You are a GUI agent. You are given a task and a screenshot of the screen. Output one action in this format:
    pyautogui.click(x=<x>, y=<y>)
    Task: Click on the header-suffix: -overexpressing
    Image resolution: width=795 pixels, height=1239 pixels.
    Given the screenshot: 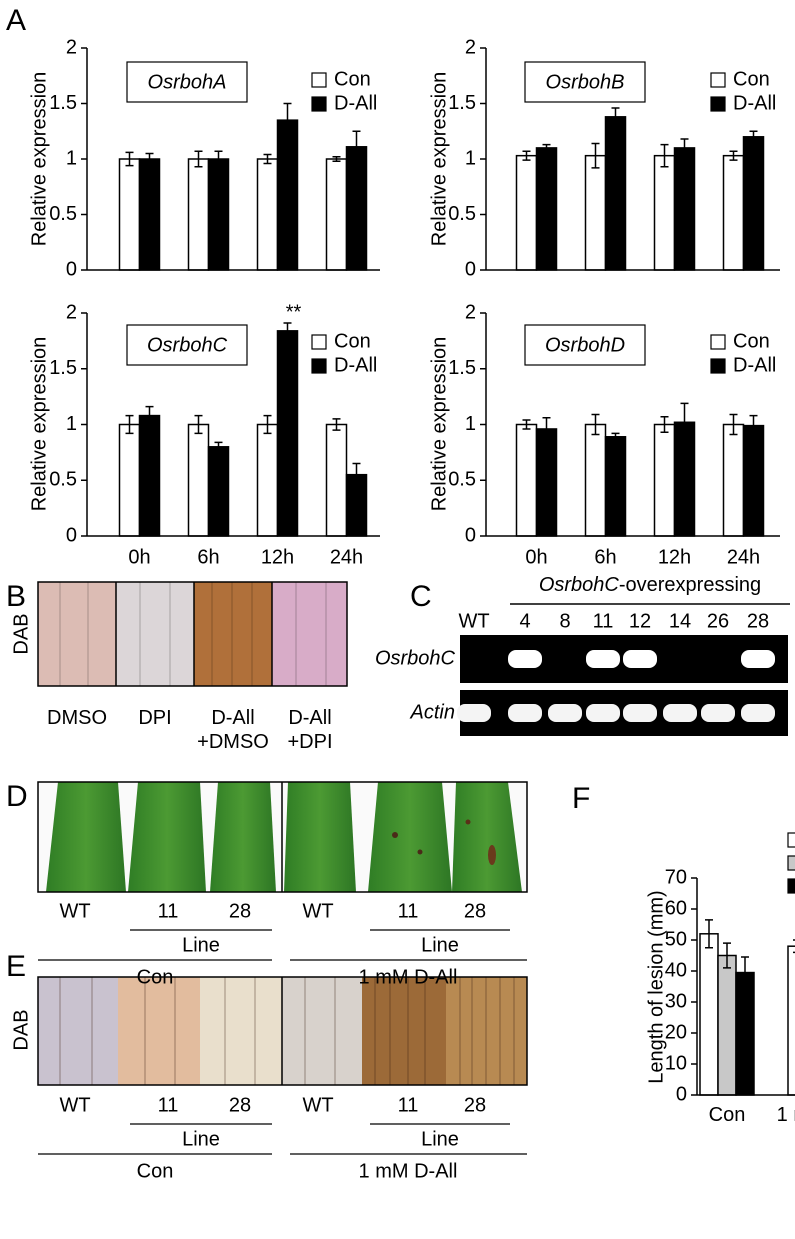 What is the action you would take?
    pyautogui.click(x=690, y=585)
    